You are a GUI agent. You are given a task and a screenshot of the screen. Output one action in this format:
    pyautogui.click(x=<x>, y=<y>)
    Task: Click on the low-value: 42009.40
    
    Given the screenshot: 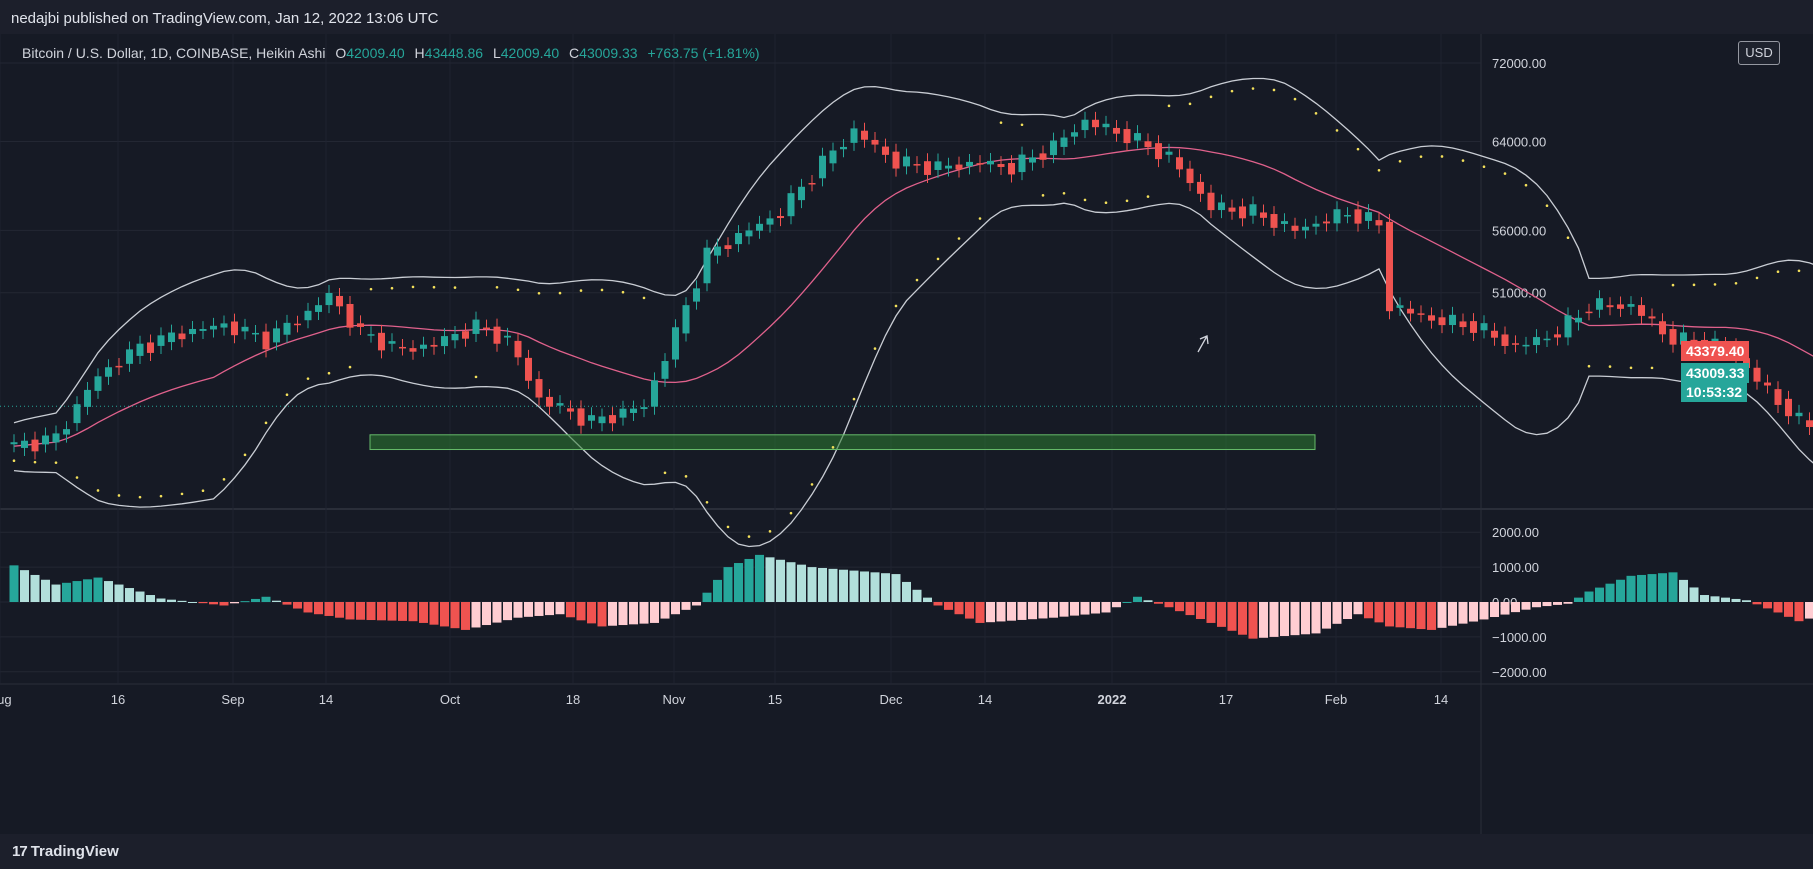 What is the action you would take?
    pyautogui.click(x=530, y=53)
    